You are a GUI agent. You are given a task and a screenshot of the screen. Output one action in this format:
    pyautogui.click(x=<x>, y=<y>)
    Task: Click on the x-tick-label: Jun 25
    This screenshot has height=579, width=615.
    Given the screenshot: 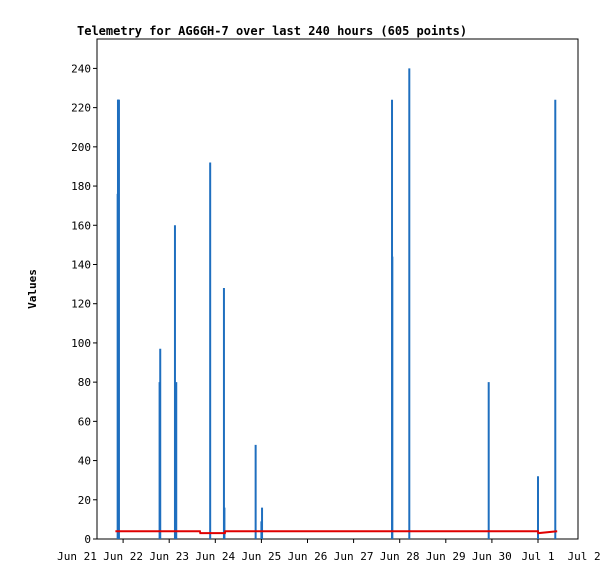 What is the action you would take?
    pyautogui.click(x=262, y=556)
    